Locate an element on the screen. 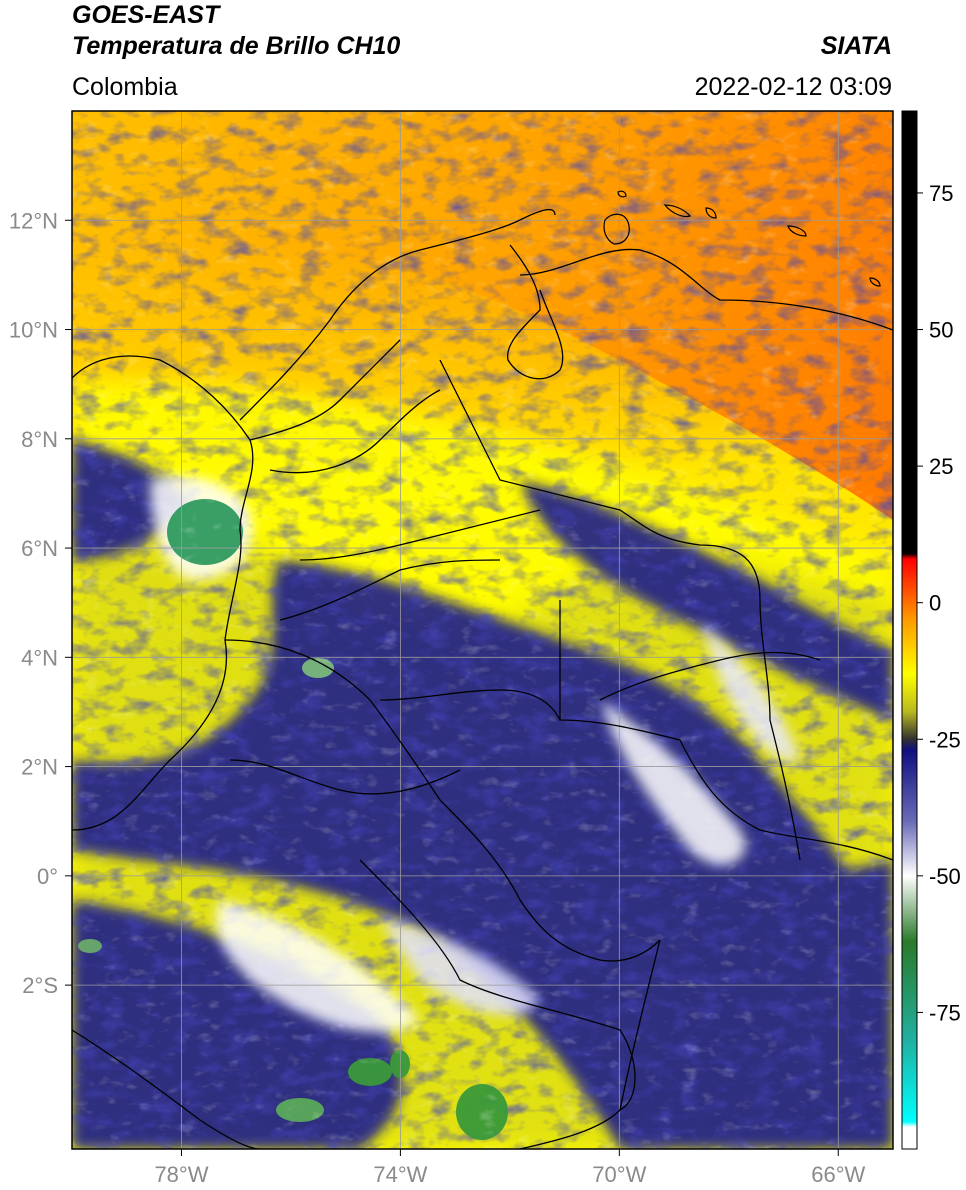 This screenshot has width=966, height=1190. colorbar-tick-label: -50 is located at coordinates (945, 876).